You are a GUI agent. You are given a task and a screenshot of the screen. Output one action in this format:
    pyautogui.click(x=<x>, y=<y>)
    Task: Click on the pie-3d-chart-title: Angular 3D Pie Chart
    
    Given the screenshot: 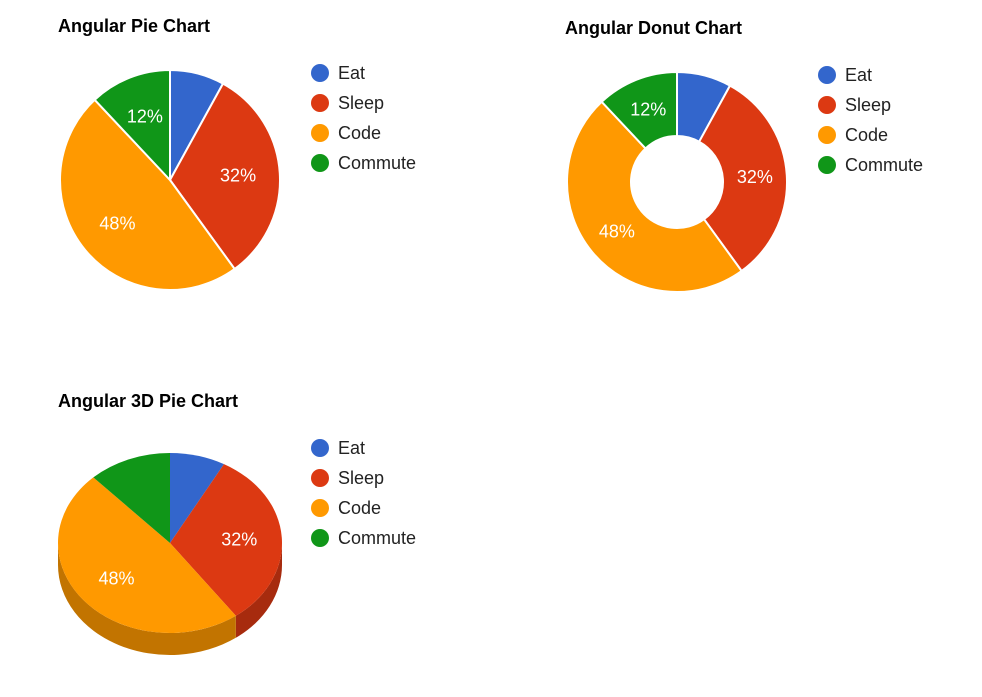 What is the action you would take?
    pyautogui.click(x=148, y=401)
    